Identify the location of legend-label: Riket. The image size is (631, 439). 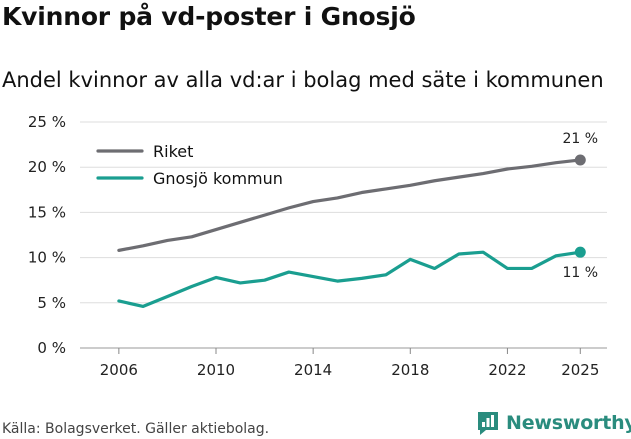
(173, 151).